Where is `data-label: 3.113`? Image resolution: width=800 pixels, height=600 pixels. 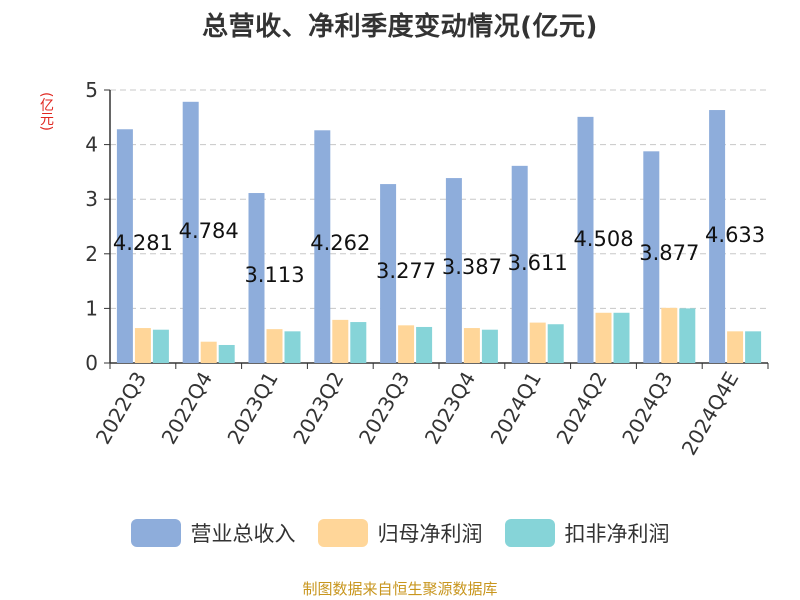 data-label: 3.113 is located at coordinates (274, 275).